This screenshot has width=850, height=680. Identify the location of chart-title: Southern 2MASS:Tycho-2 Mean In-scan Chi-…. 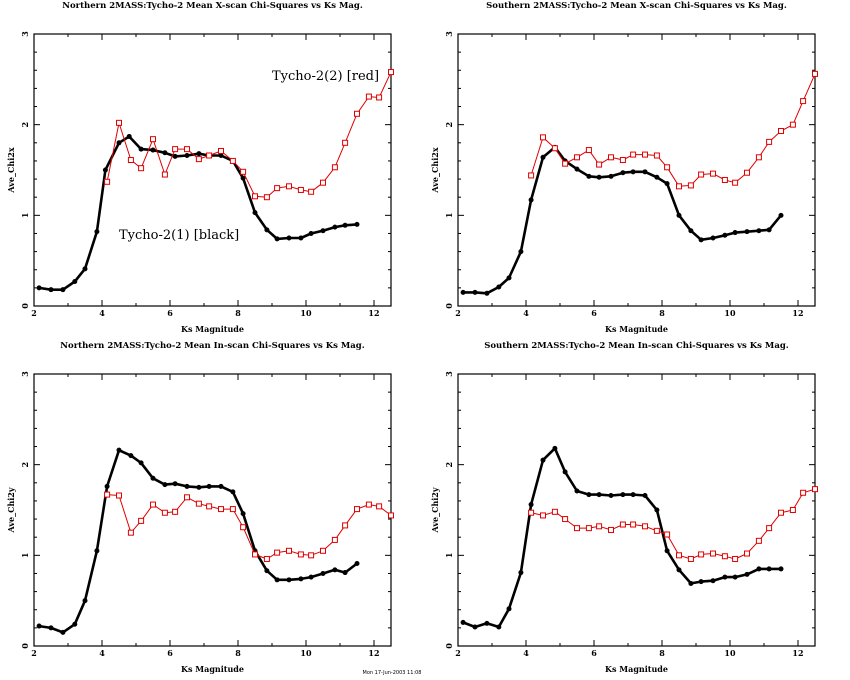
(636, 346).